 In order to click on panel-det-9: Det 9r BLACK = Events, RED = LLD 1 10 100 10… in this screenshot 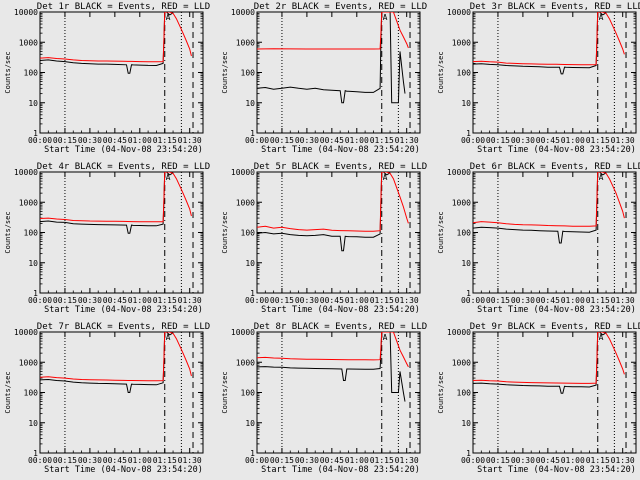, I will do `click(538, 398)`.